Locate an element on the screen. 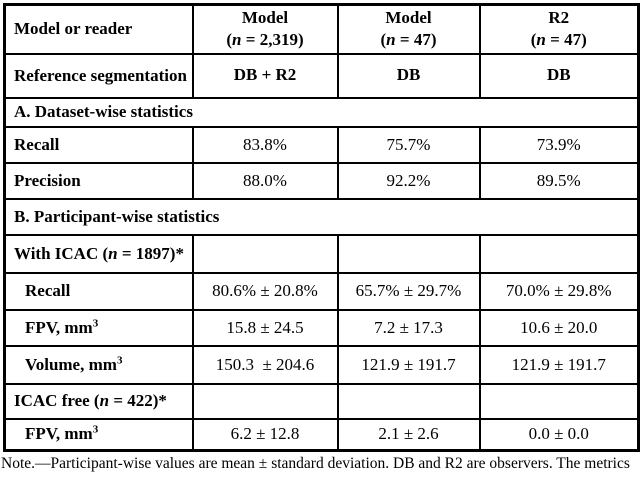 Image resolution: width=640 pixels, height=480 pixels. header-col-model-large: Model (n = 2,319) is located at coordinates (265, 29).